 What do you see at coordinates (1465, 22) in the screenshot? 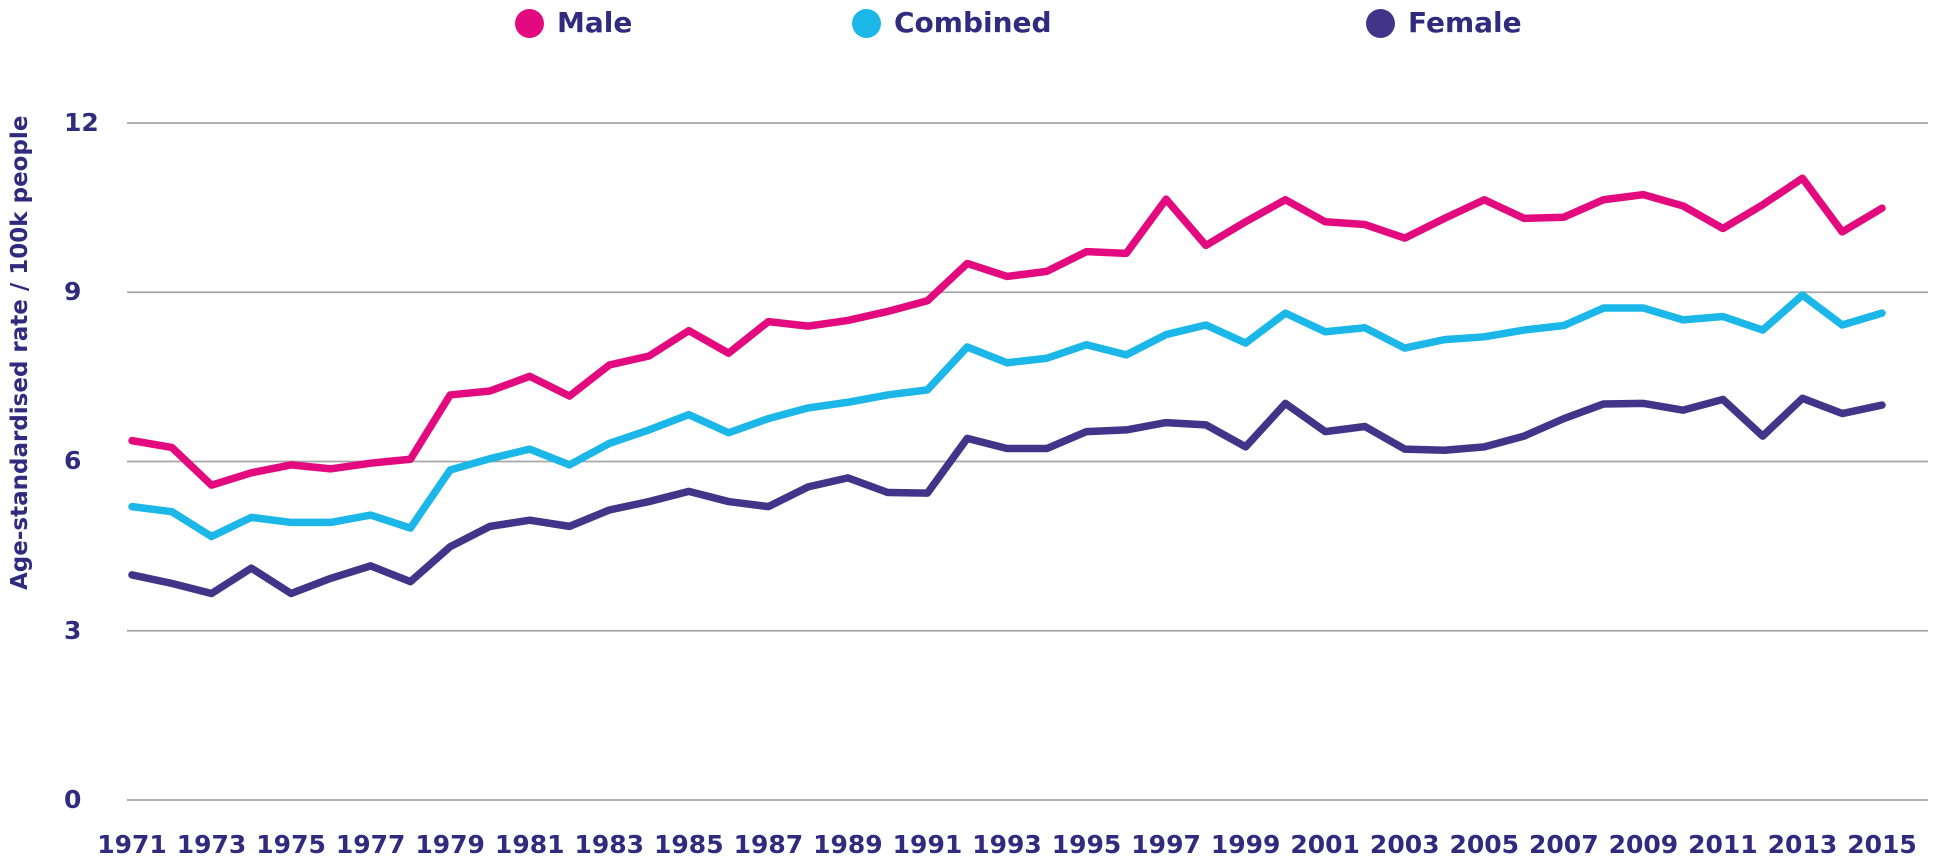
I see `female-legend-label: Female` at bounding box center [1465, 22].